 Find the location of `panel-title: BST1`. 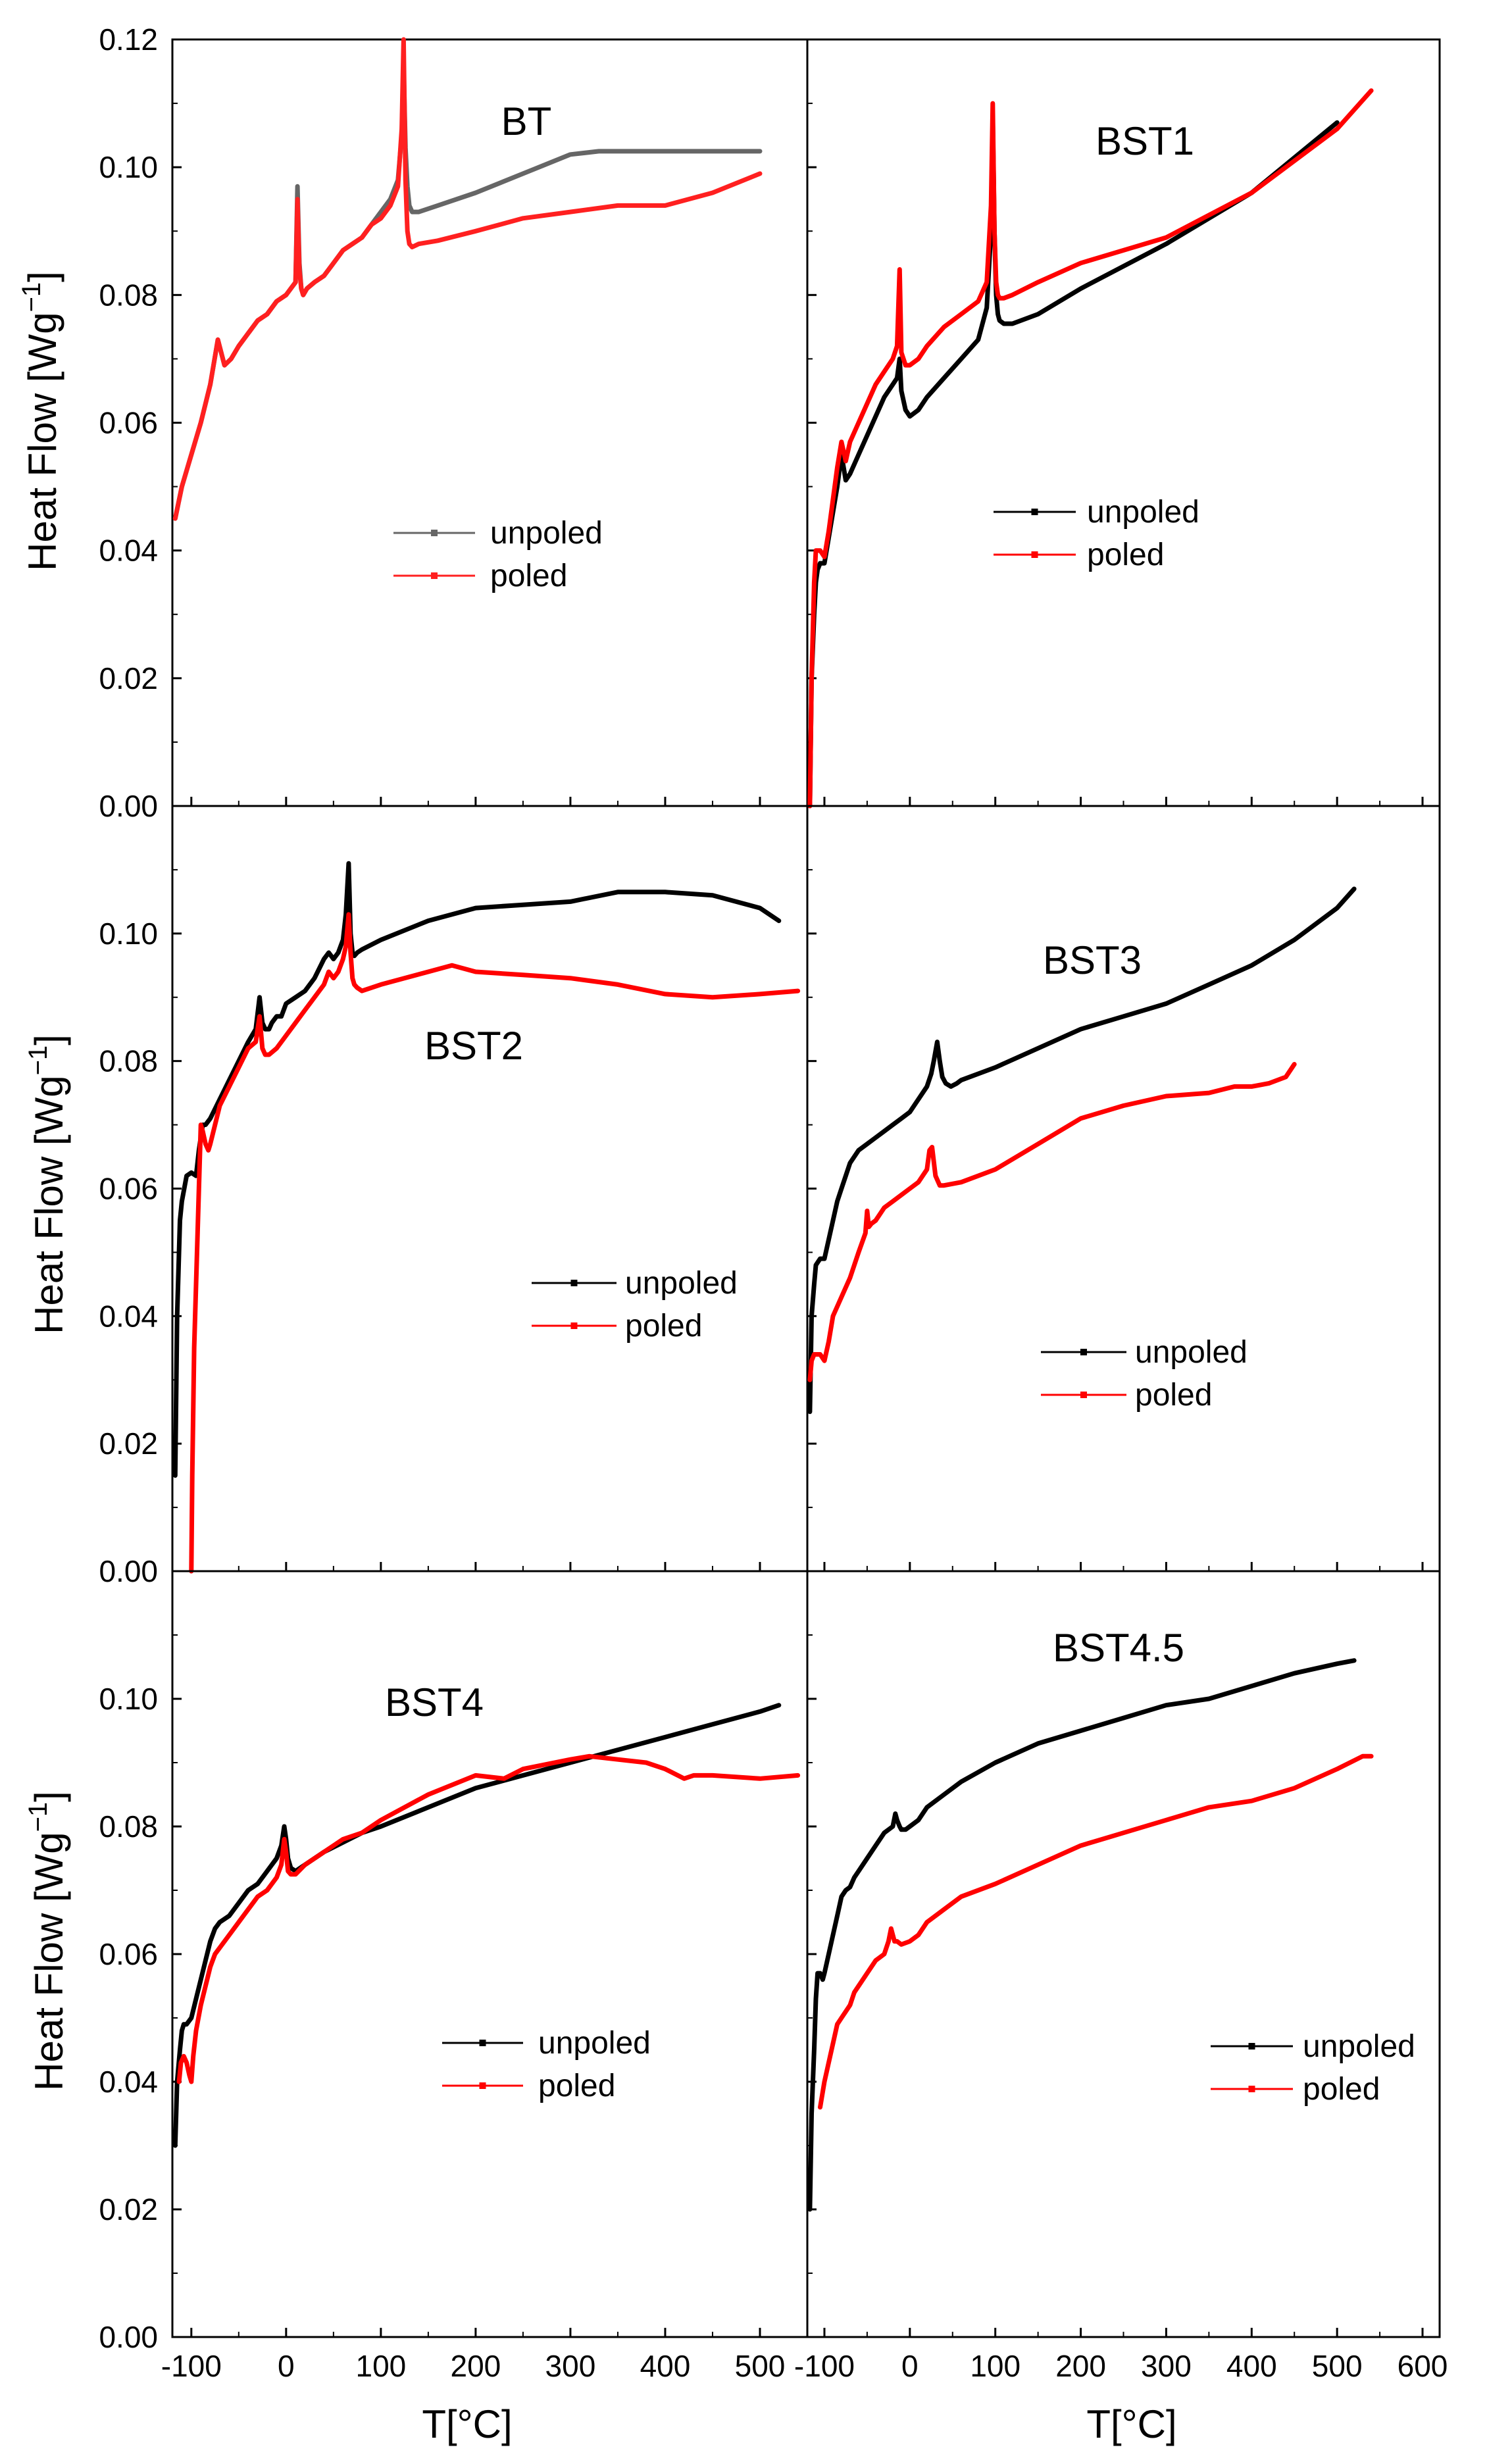

panel-title: BST1 is located at coordinates (1145, 141).